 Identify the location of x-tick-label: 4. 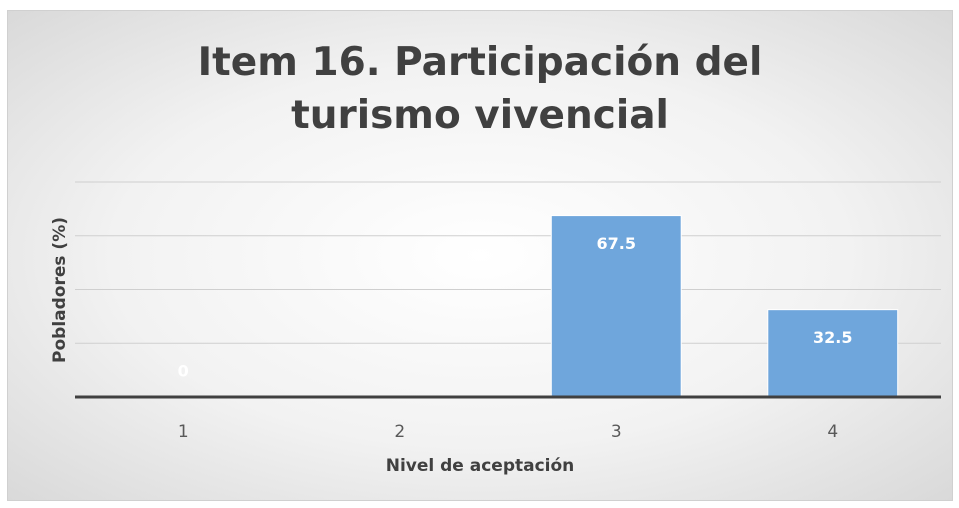
(832, 432).